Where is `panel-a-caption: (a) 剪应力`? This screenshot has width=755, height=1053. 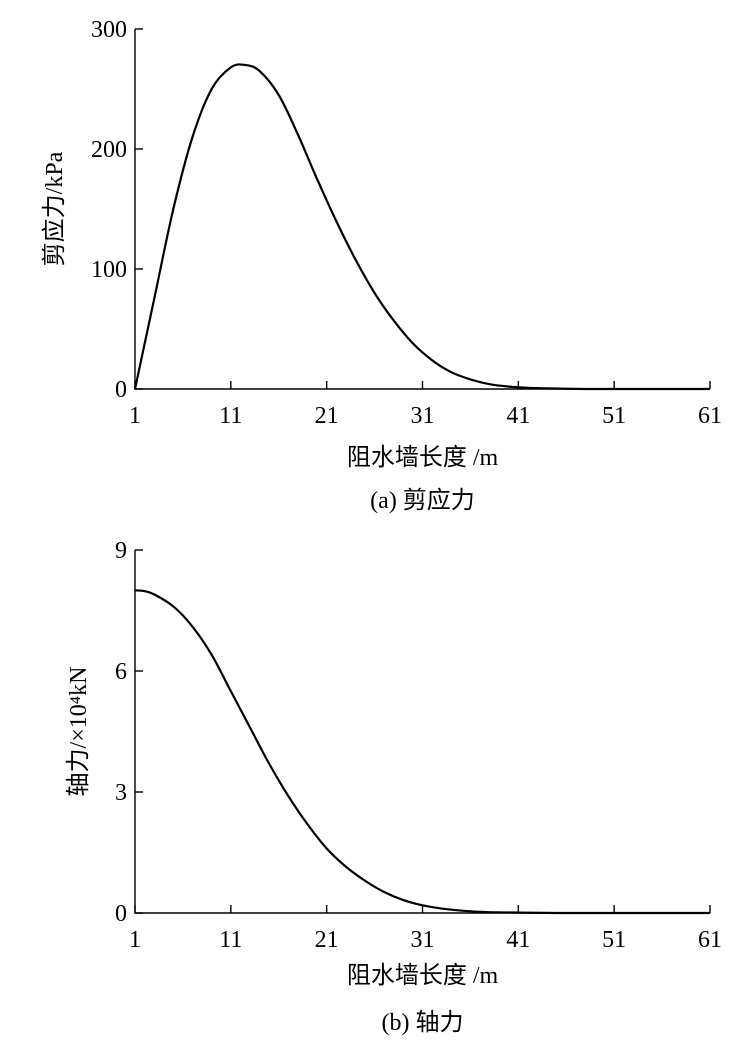 panel-a-caption: (a) 剪应力 is located at coordinates (422, 500).